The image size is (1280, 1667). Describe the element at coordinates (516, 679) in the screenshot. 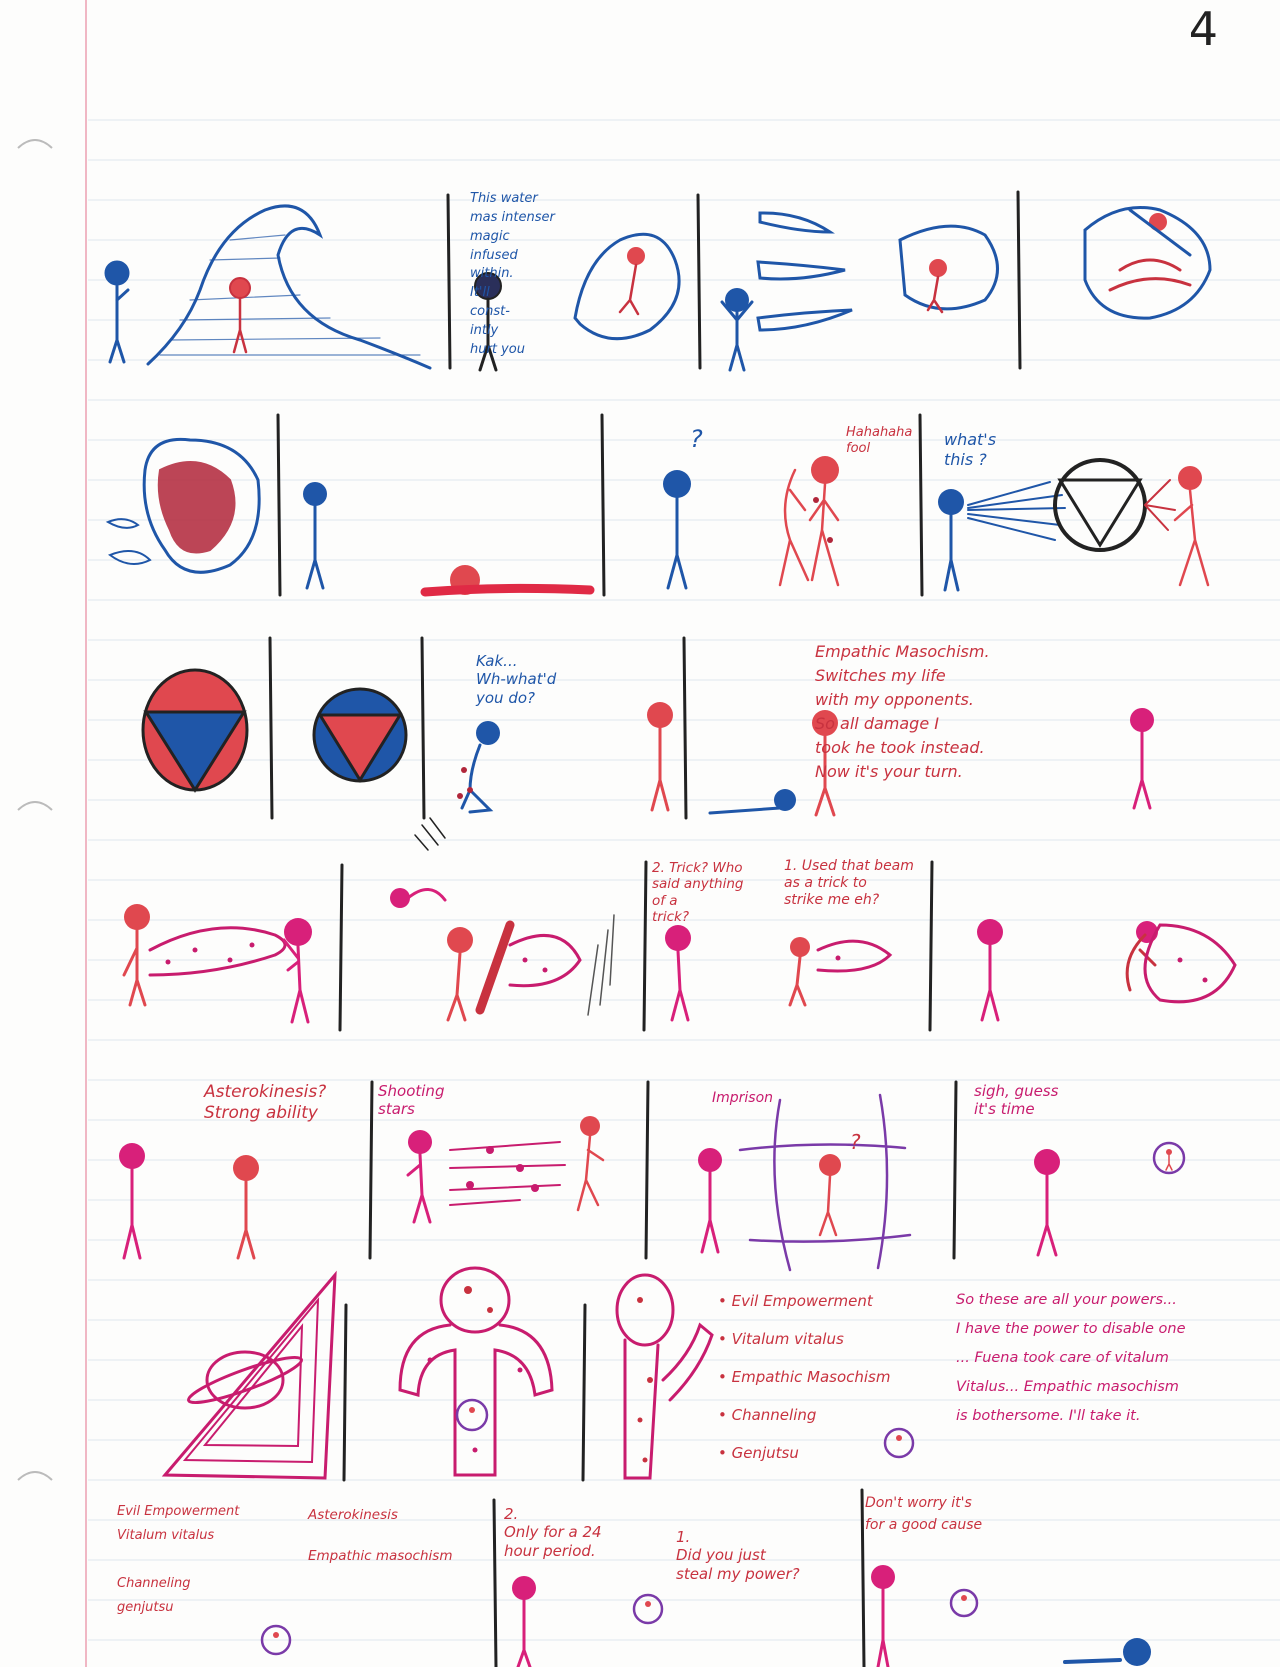

I see `kak-caption: Kak... Wh-what'd you do?` at that location.